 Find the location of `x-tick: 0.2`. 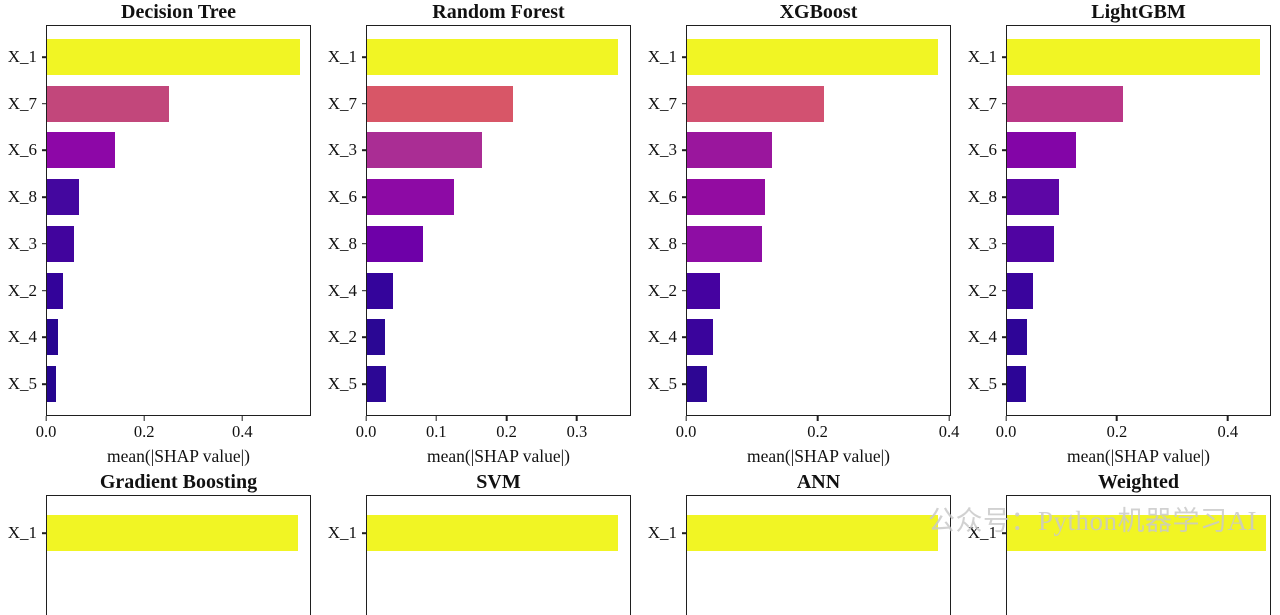

x-tick: 0.2 is located at coordinates (817, 429).